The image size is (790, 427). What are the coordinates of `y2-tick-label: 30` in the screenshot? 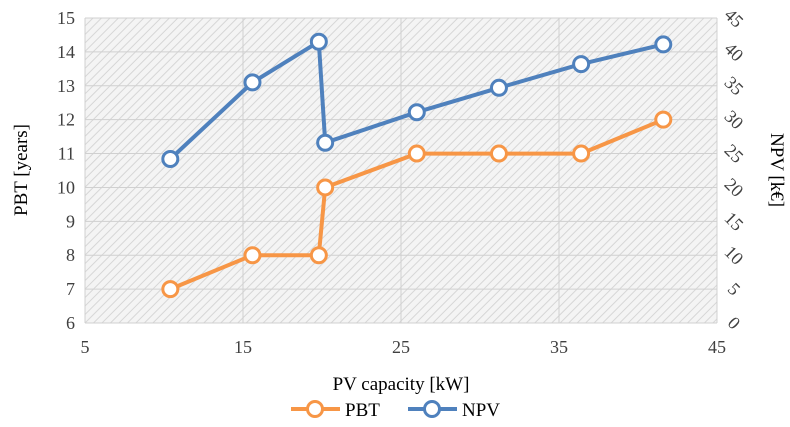 It's located at (734, 119).